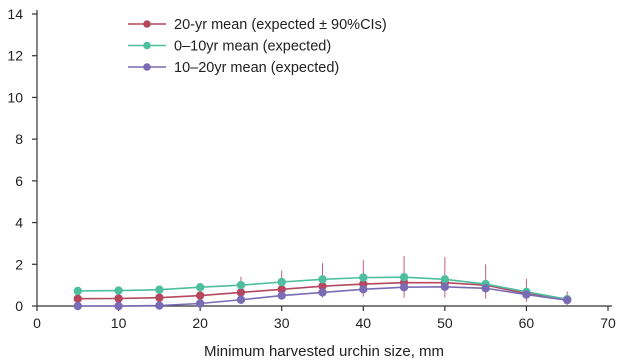 Image resolution: width=623 pixels, height=360 pixels. I want to click on x-tick-label: 60, so click(527, 323).